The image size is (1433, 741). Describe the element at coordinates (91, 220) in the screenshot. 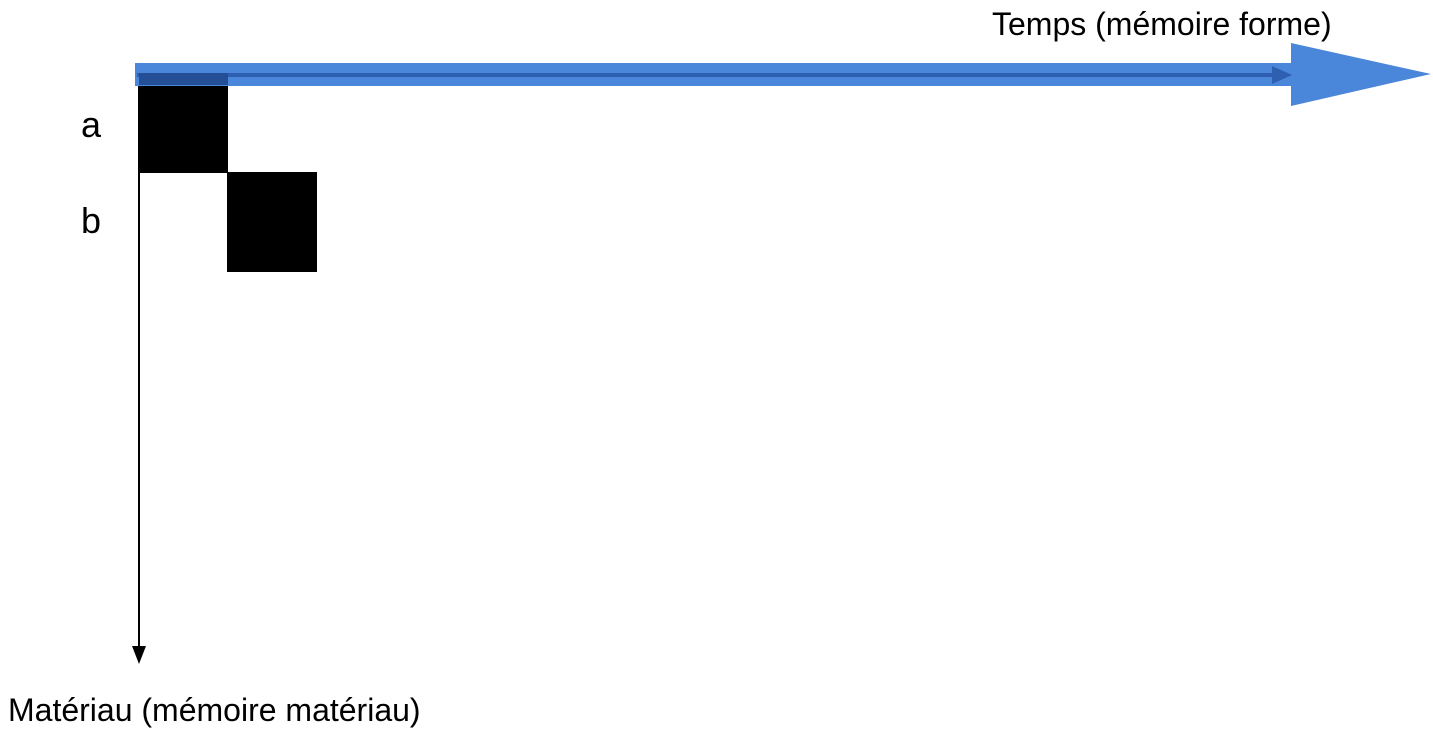

I see `row-label-b: b` at that location.